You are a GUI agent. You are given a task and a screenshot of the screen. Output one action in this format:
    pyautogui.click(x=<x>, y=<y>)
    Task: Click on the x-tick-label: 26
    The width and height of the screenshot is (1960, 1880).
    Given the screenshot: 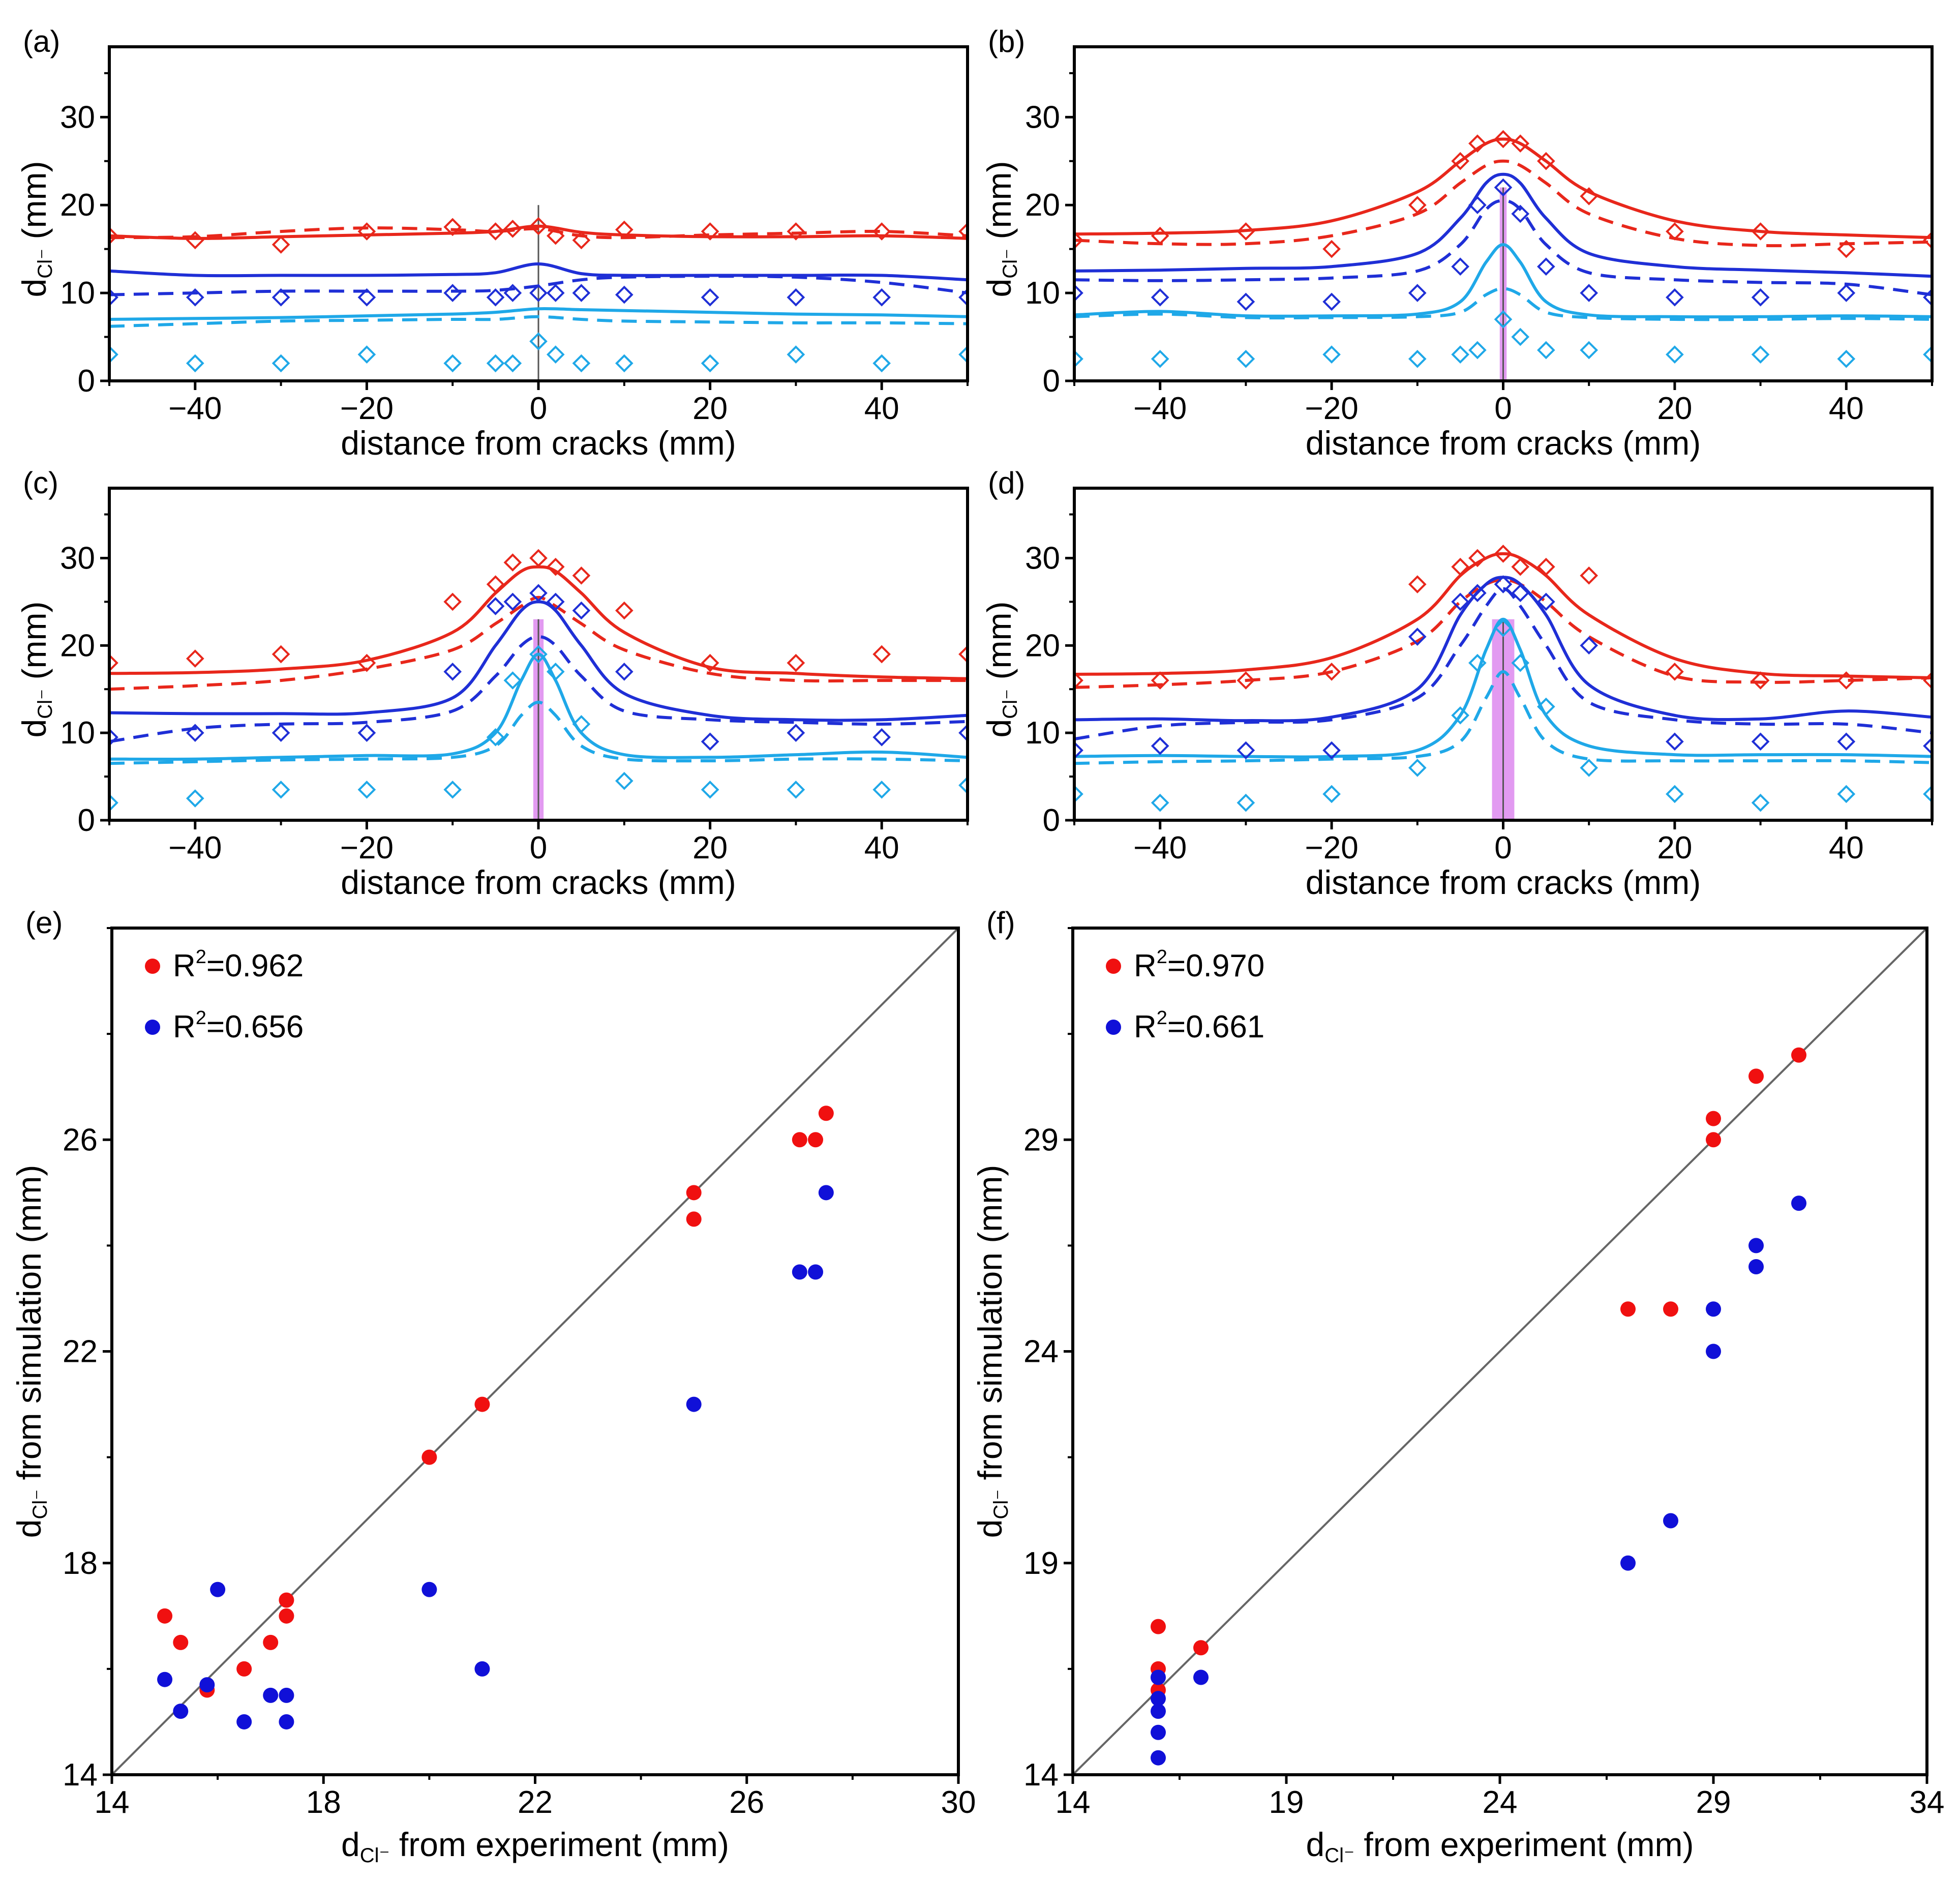 What is the action you would take?
    pyautogui.click(x=746, y=1802)
    